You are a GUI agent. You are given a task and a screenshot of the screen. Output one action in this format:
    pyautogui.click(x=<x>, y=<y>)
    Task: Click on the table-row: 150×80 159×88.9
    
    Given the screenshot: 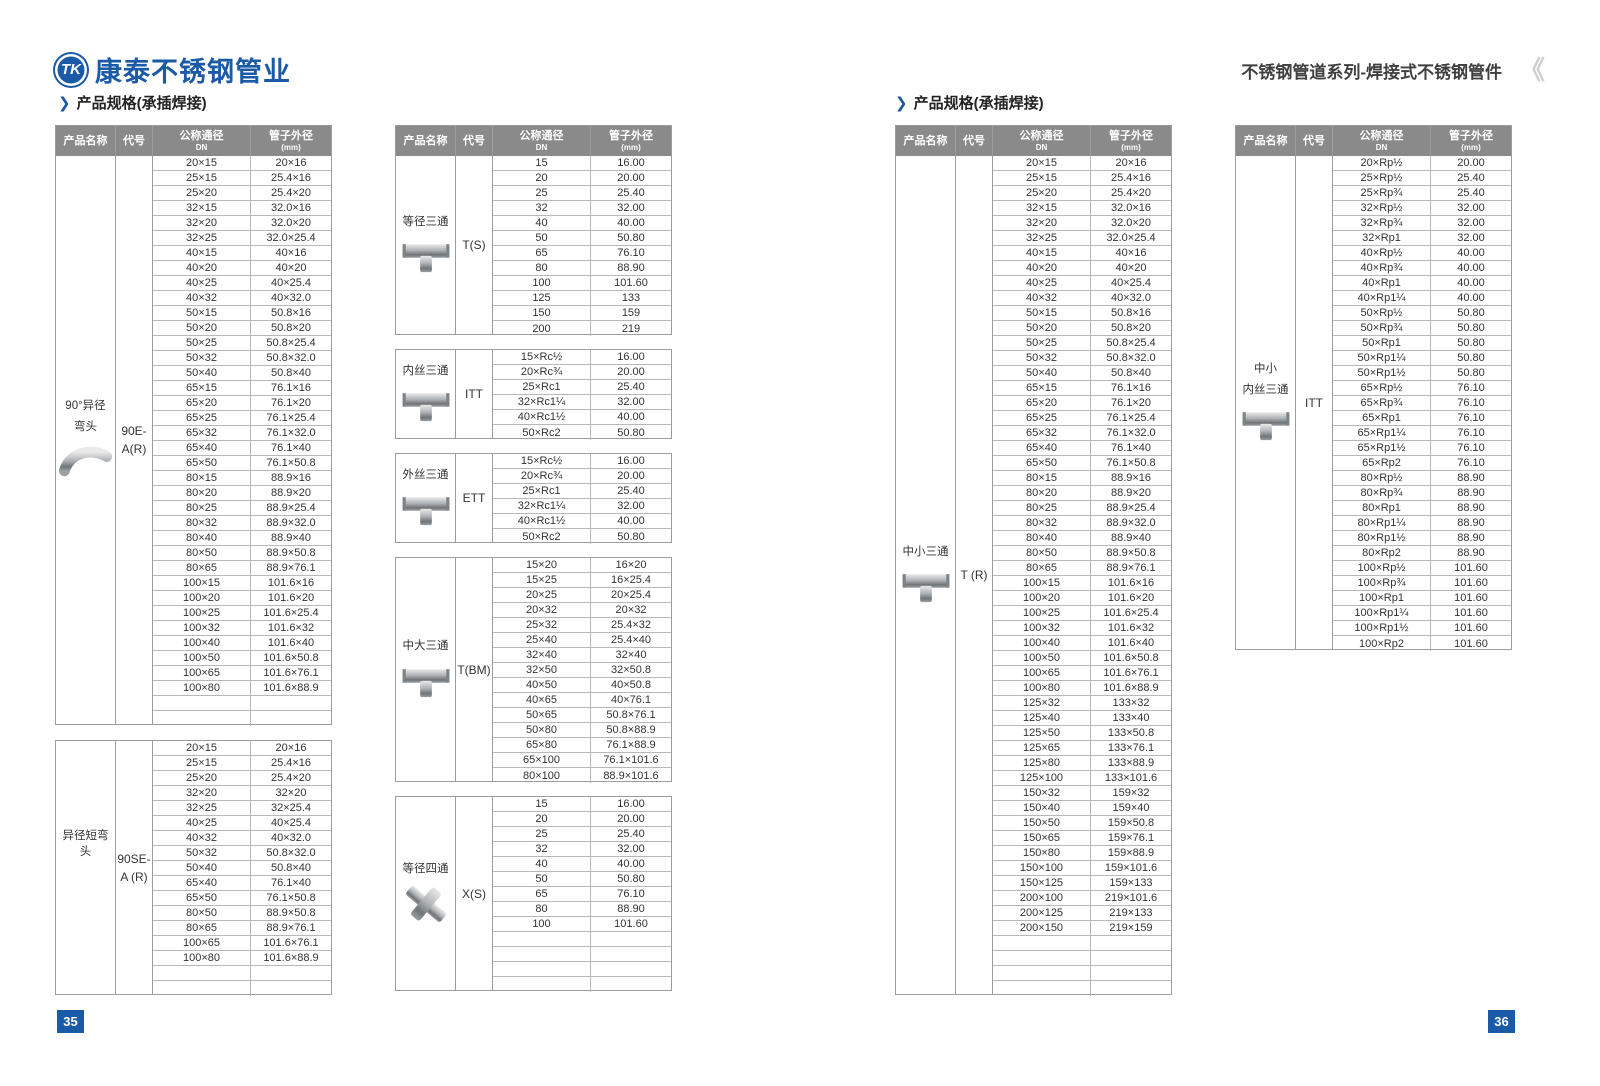 What is the action you would take?
    pyautogui.click(x=1082, y=853)
    